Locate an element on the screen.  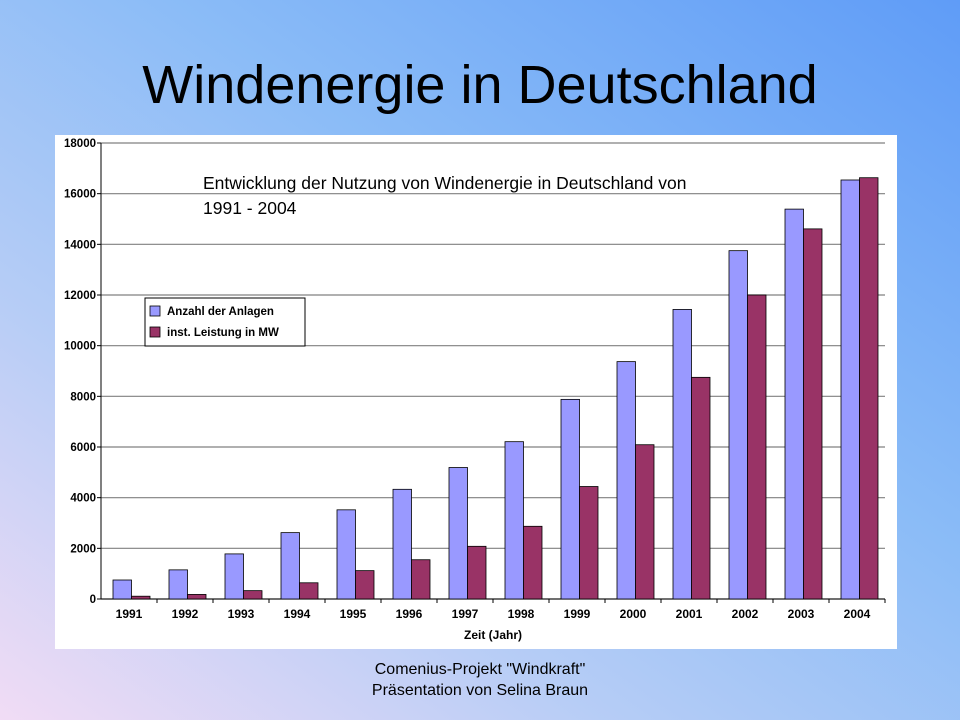
x-tick-label: 1993 is located at coordinates (241, 614).